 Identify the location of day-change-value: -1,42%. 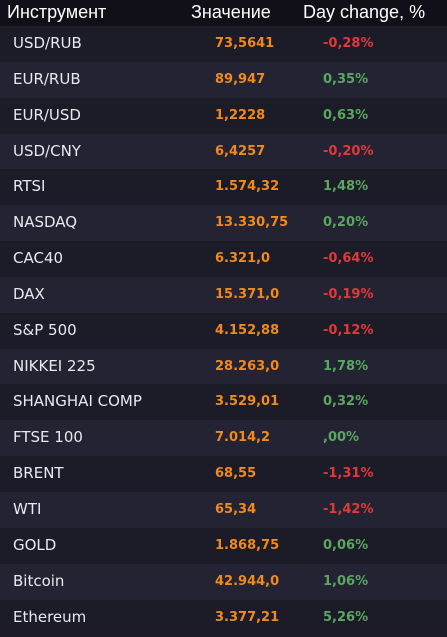
(348, 509).